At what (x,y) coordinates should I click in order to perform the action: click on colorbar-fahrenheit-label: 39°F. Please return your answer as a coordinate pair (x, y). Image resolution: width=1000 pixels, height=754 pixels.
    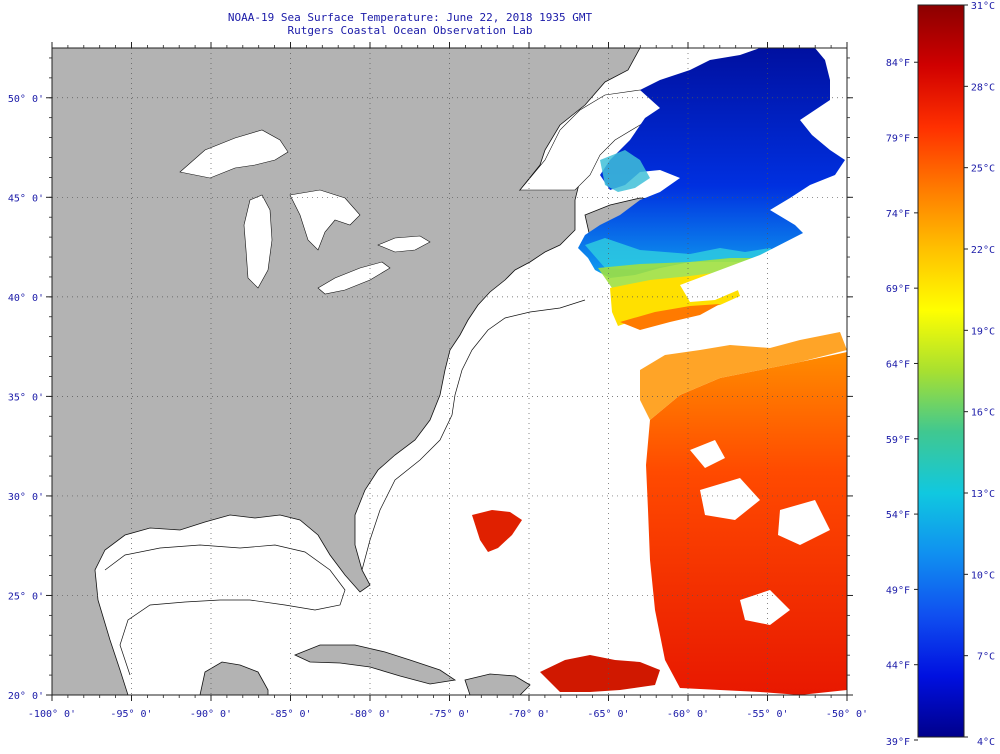
    Looking at the image, I should click on (898, 742).